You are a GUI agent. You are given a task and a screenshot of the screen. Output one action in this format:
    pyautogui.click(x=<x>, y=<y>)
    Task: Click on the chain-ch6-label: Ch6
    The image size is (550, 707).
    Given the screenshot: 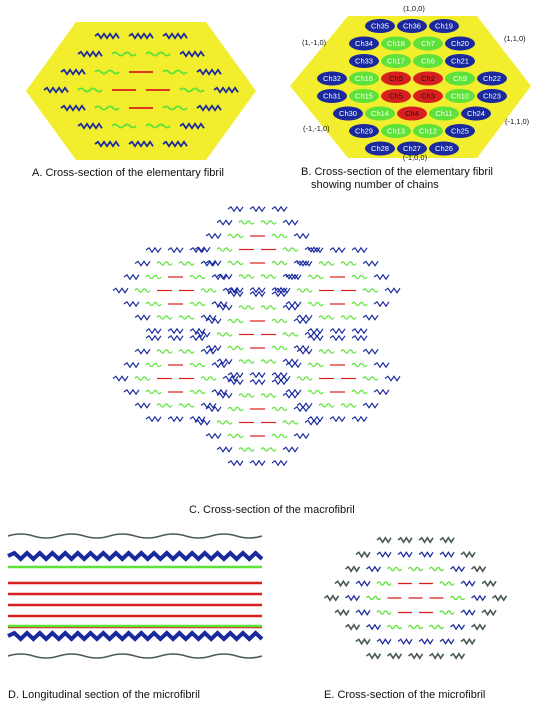 What is the action you would take?
    pyautogui.click(x=428, y=61)
    